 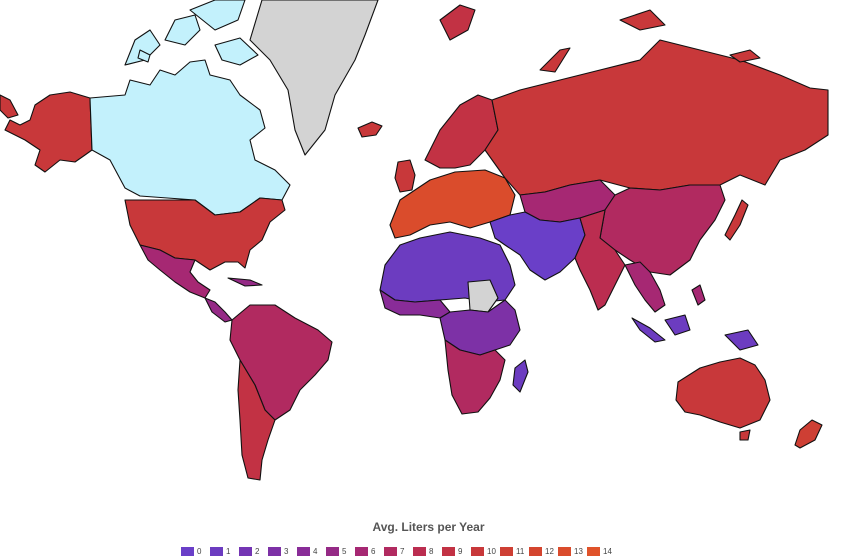 I want to click on legend-item-6: 6, so click(x=369, y=551).